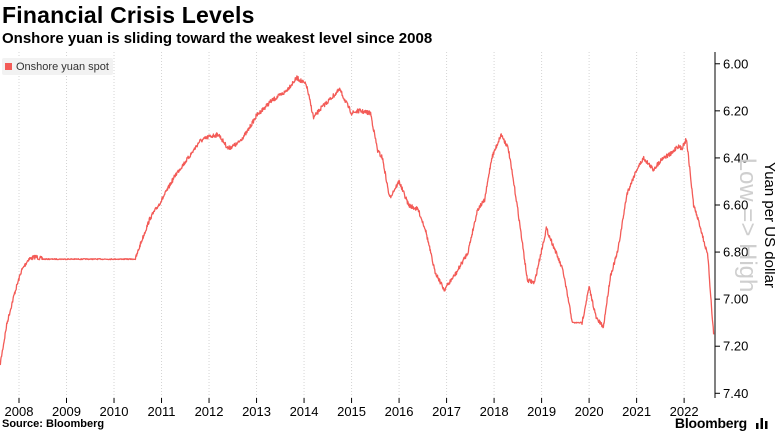 The image size is (775, 435). What do you see at coordinates (762, 423) in the screenshot?
I see `bar-chart-icon` at bounding box center [762, 423].